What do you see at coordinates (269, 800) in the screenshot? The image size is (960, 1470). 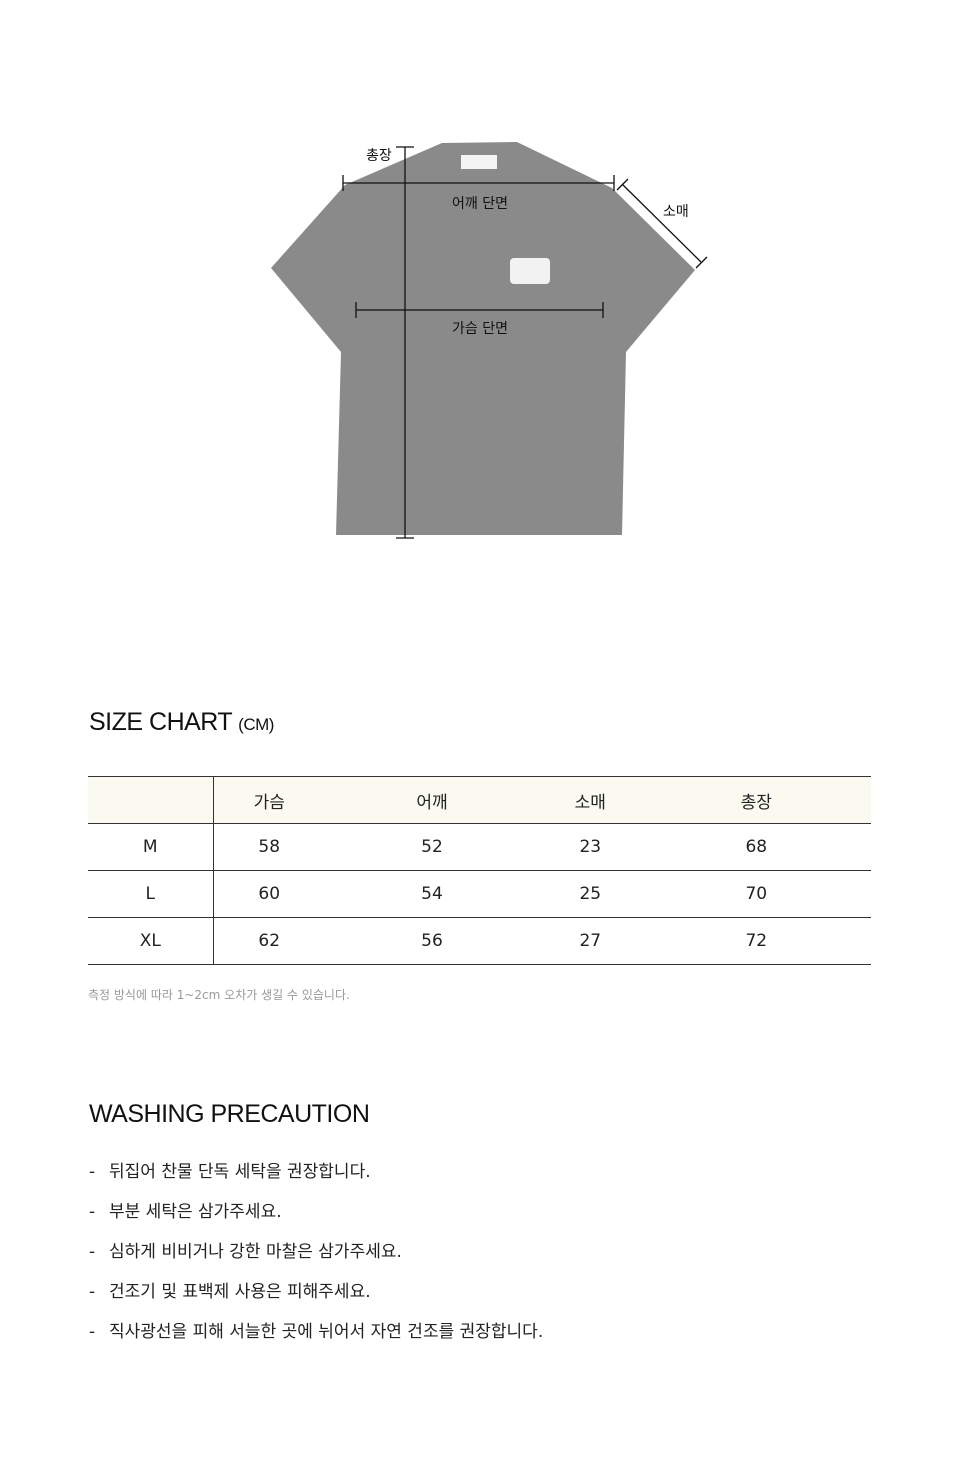 I see `header-cell: 가슴` at bounding box center [269, 800].